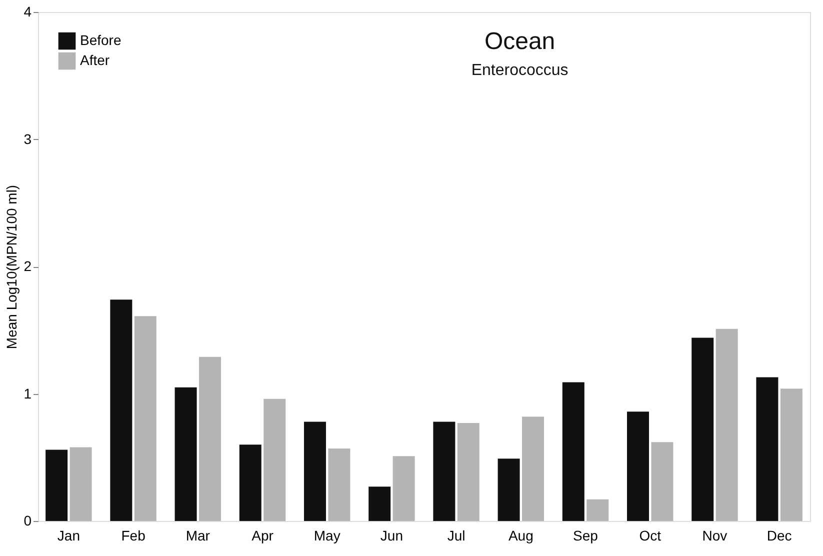 The image size is (823, 556). Describe the element at coordinates (779, 536) in the screenshot. I see `x-tick-label: Dec` at that location.